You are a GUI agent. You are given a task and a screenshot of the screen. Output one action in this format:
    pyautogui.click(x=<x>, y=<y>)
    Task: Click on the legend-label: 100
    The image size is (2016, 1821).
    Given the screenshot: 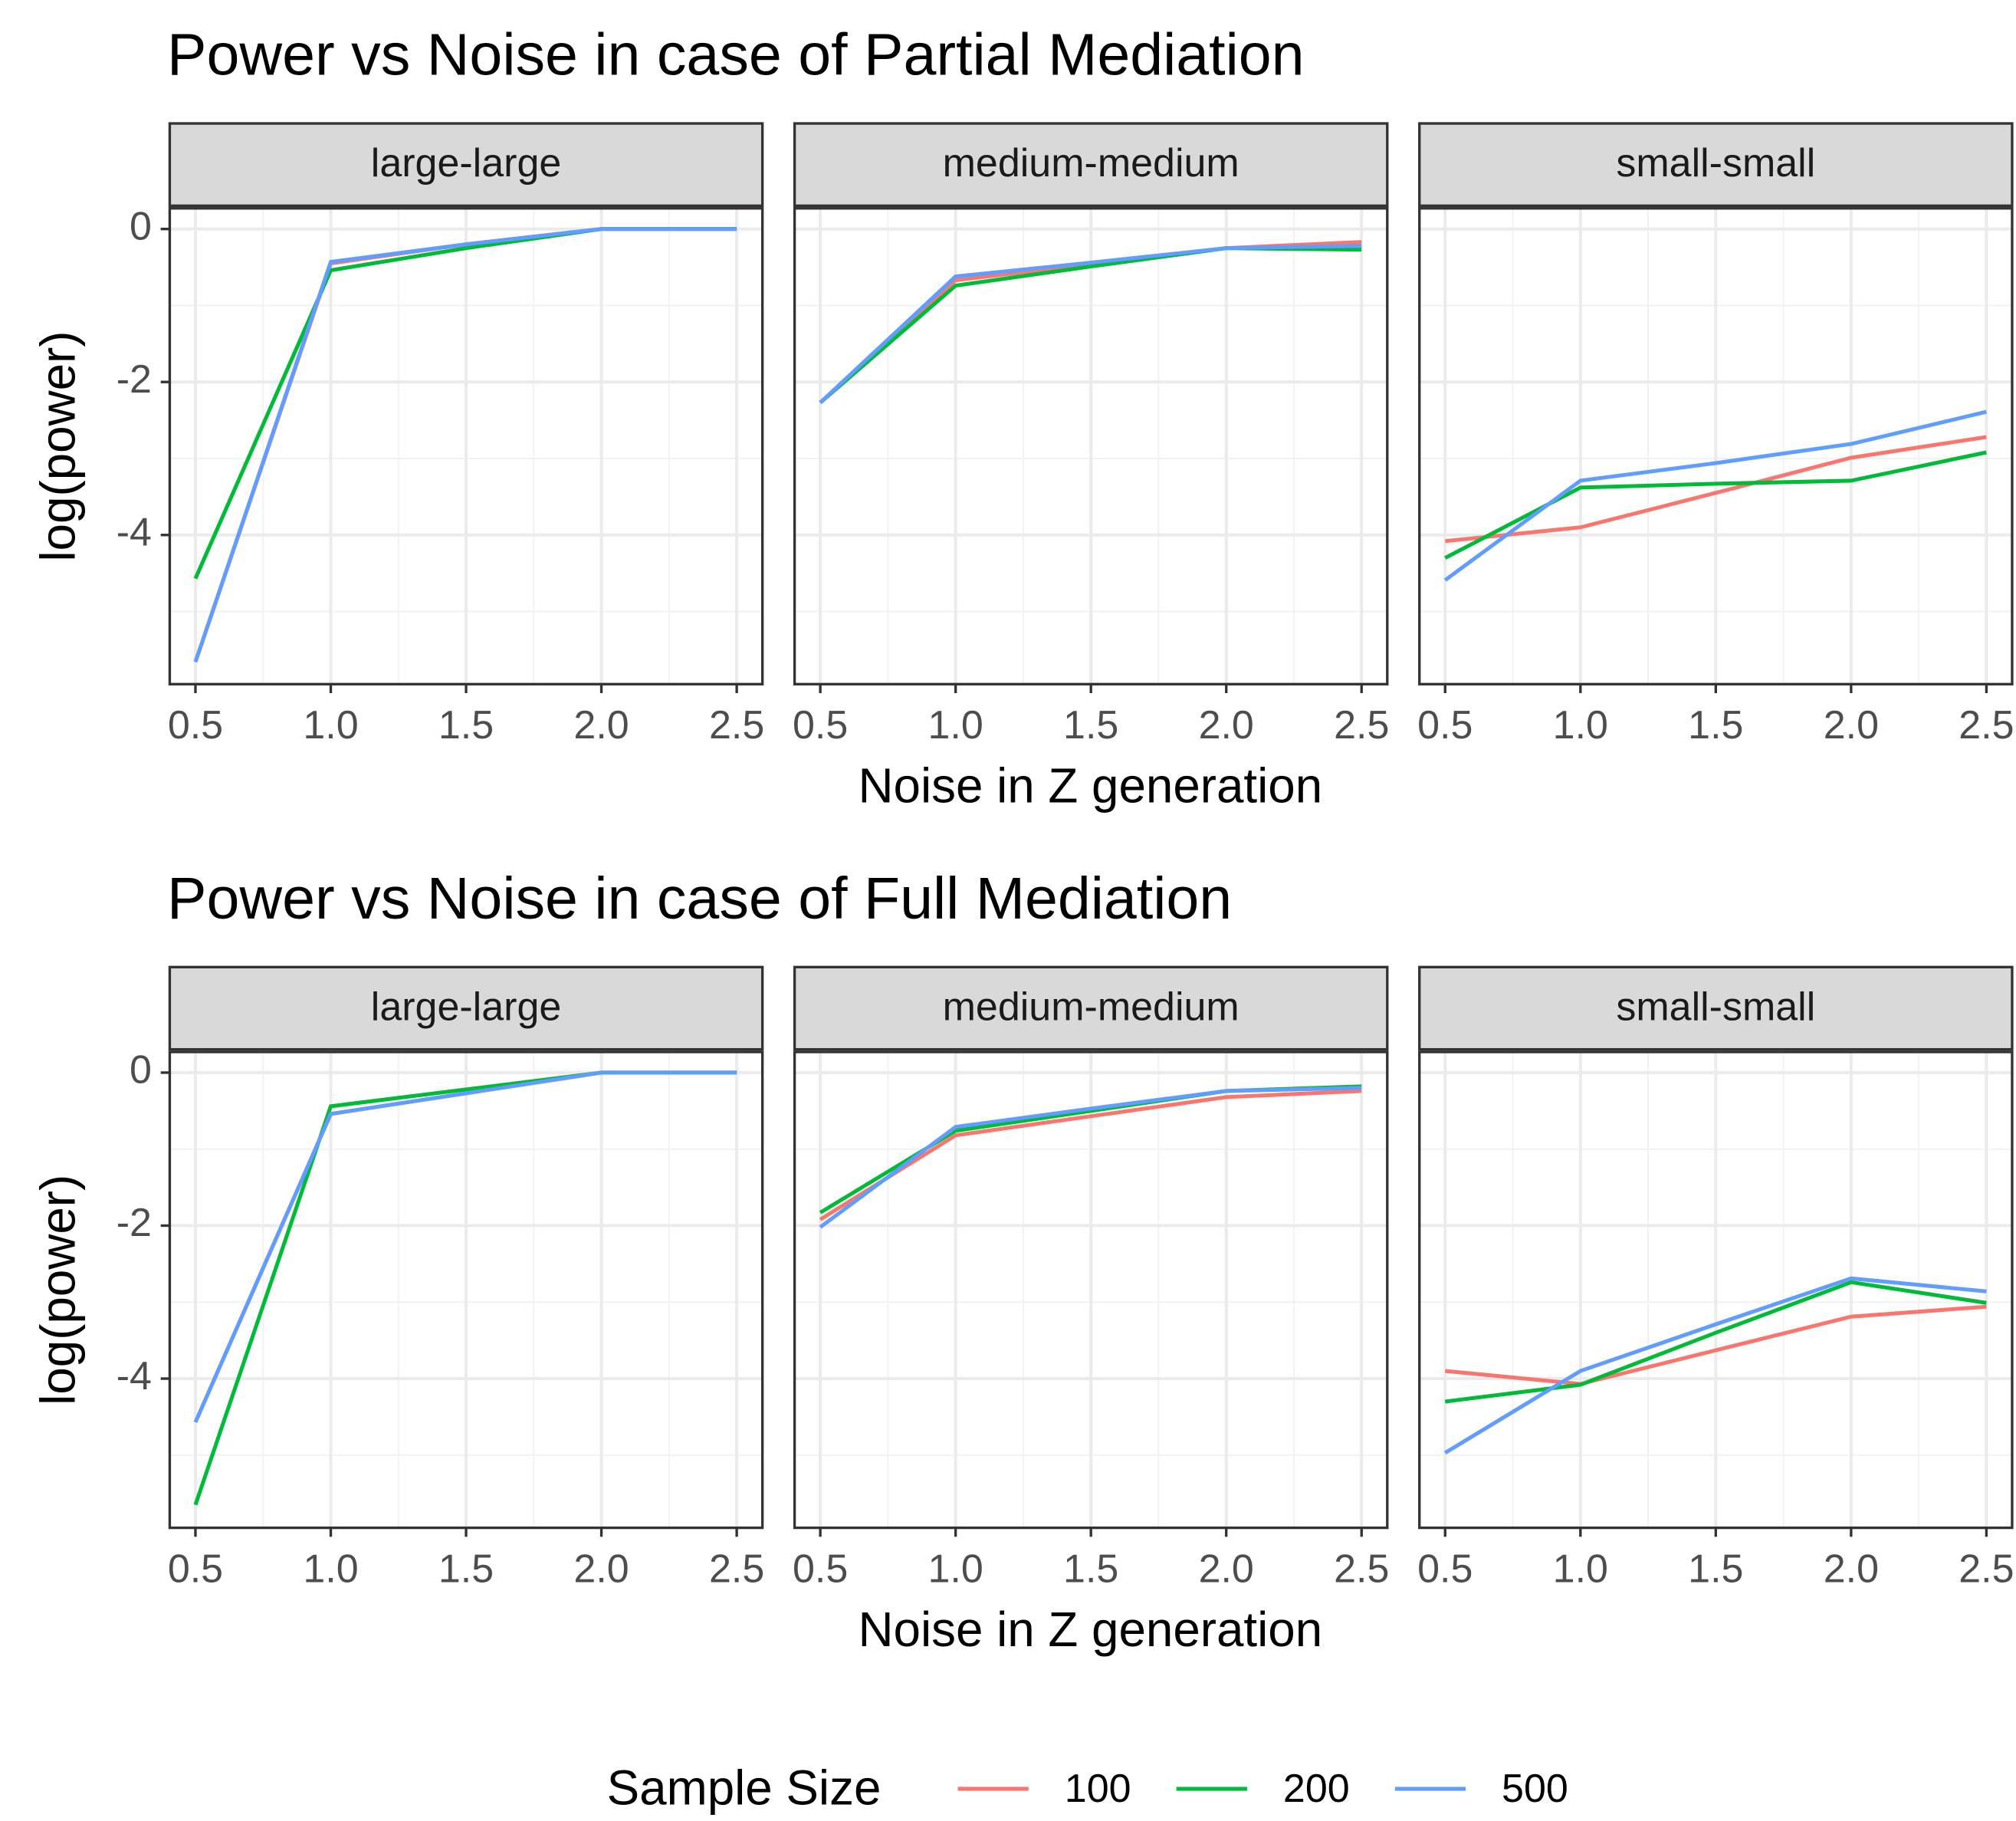 What is the action you would take?
    pyautogui.click(x=1098, y=1789)
    